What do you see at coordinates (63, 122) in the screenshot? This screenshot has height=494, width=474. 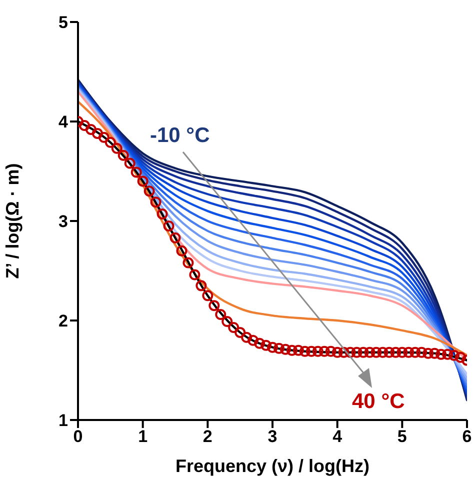 I see `y-tick-label: 4` at bounding box center [63, 122].